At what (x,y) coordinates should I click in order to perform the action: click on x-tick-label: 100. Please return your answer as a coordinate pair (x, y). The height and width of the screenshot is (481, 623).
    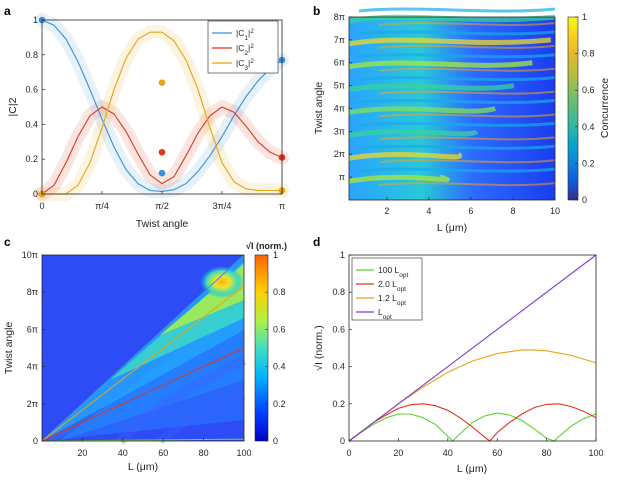
    Looking at the image, I should click on (595, 453).